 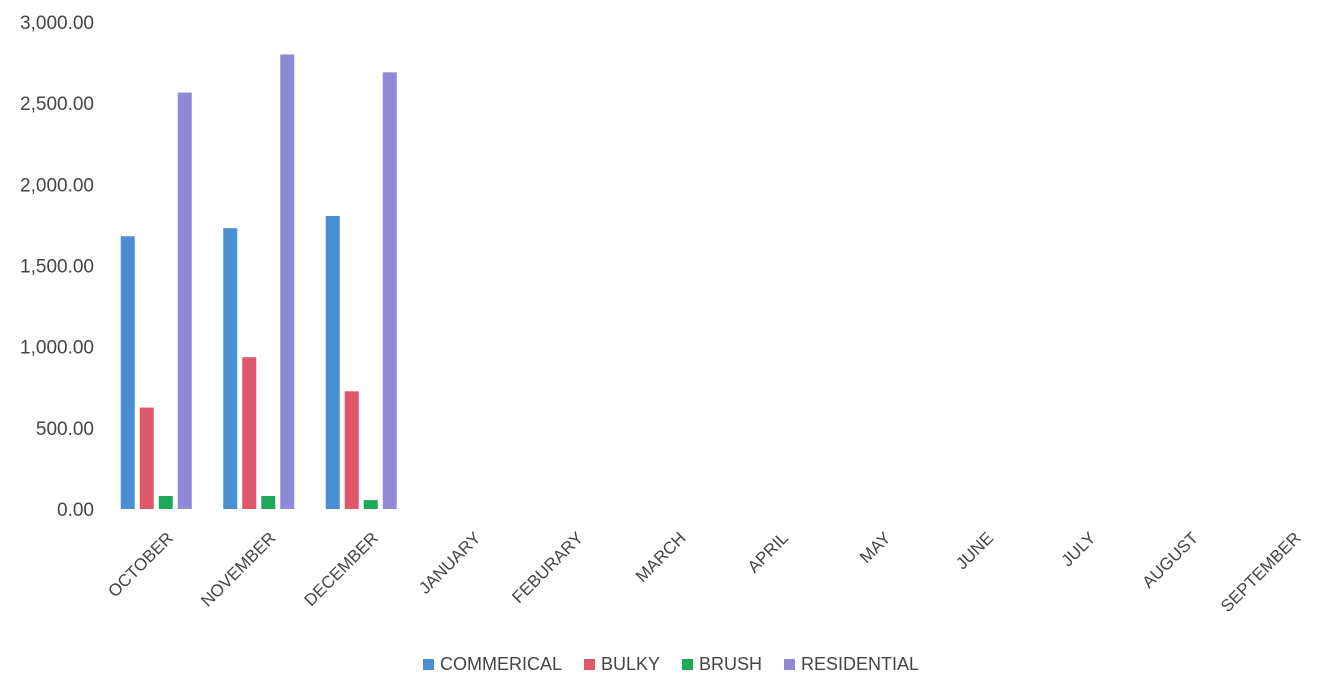 What do you see at coordinates (1171, 560) in the screenshot?
I see `x-tick-label: AUGUST` at bounding box center [1171, 560].